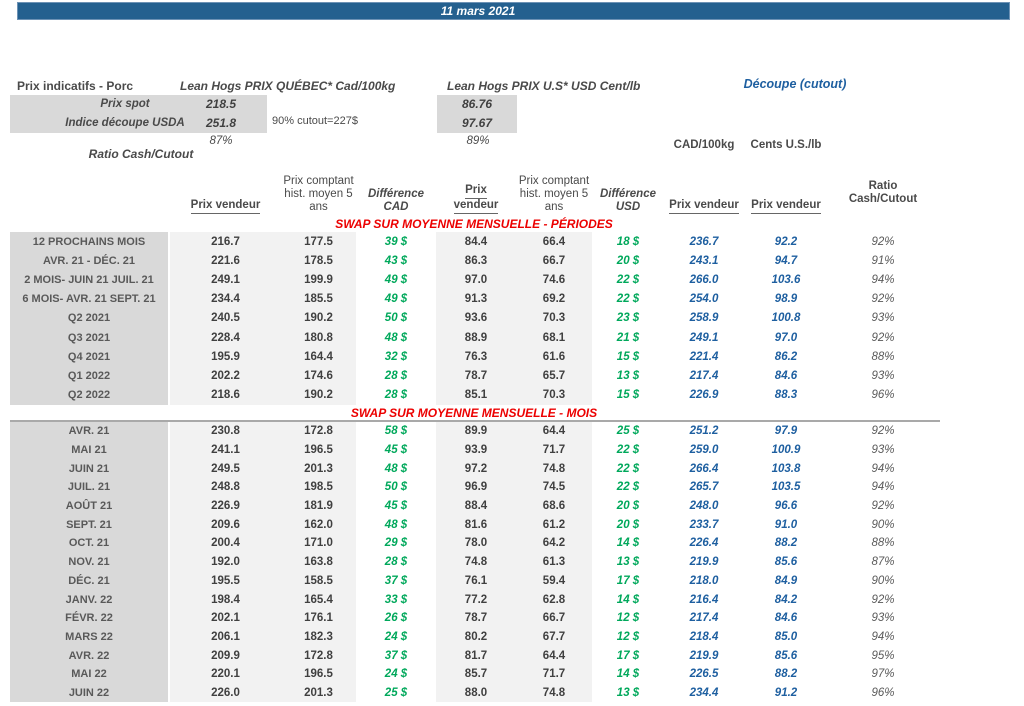 Image resolution: width=1024 pixels, height=706 pixels. What do you see at coordinates (476, 506) in the screenshot?
I see `prix-vendeur-usd: 88.4` at bounding box center [476, 506].